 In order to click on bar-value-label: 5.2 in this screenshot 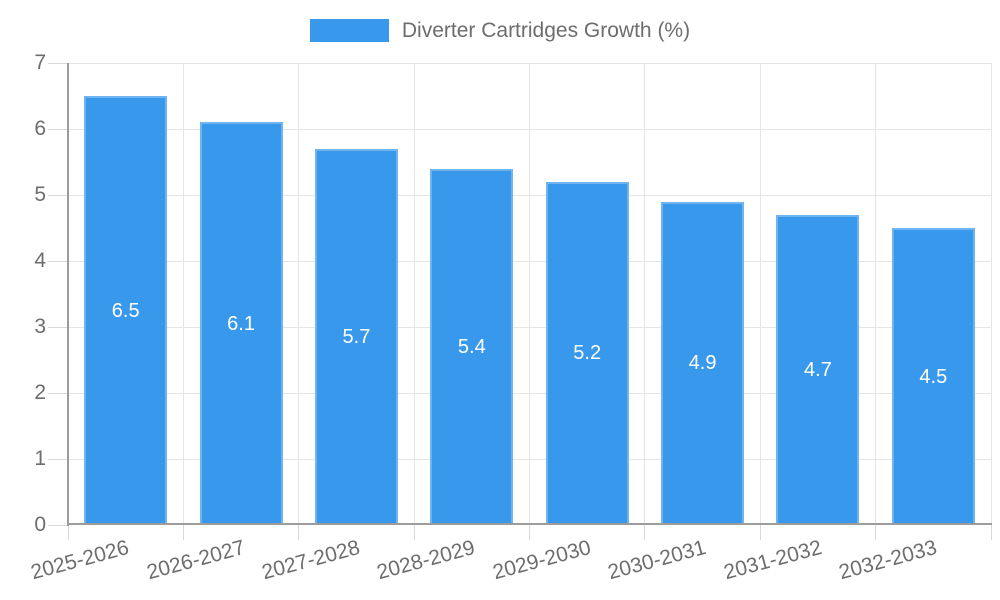, I will do `click(587, 353)`.